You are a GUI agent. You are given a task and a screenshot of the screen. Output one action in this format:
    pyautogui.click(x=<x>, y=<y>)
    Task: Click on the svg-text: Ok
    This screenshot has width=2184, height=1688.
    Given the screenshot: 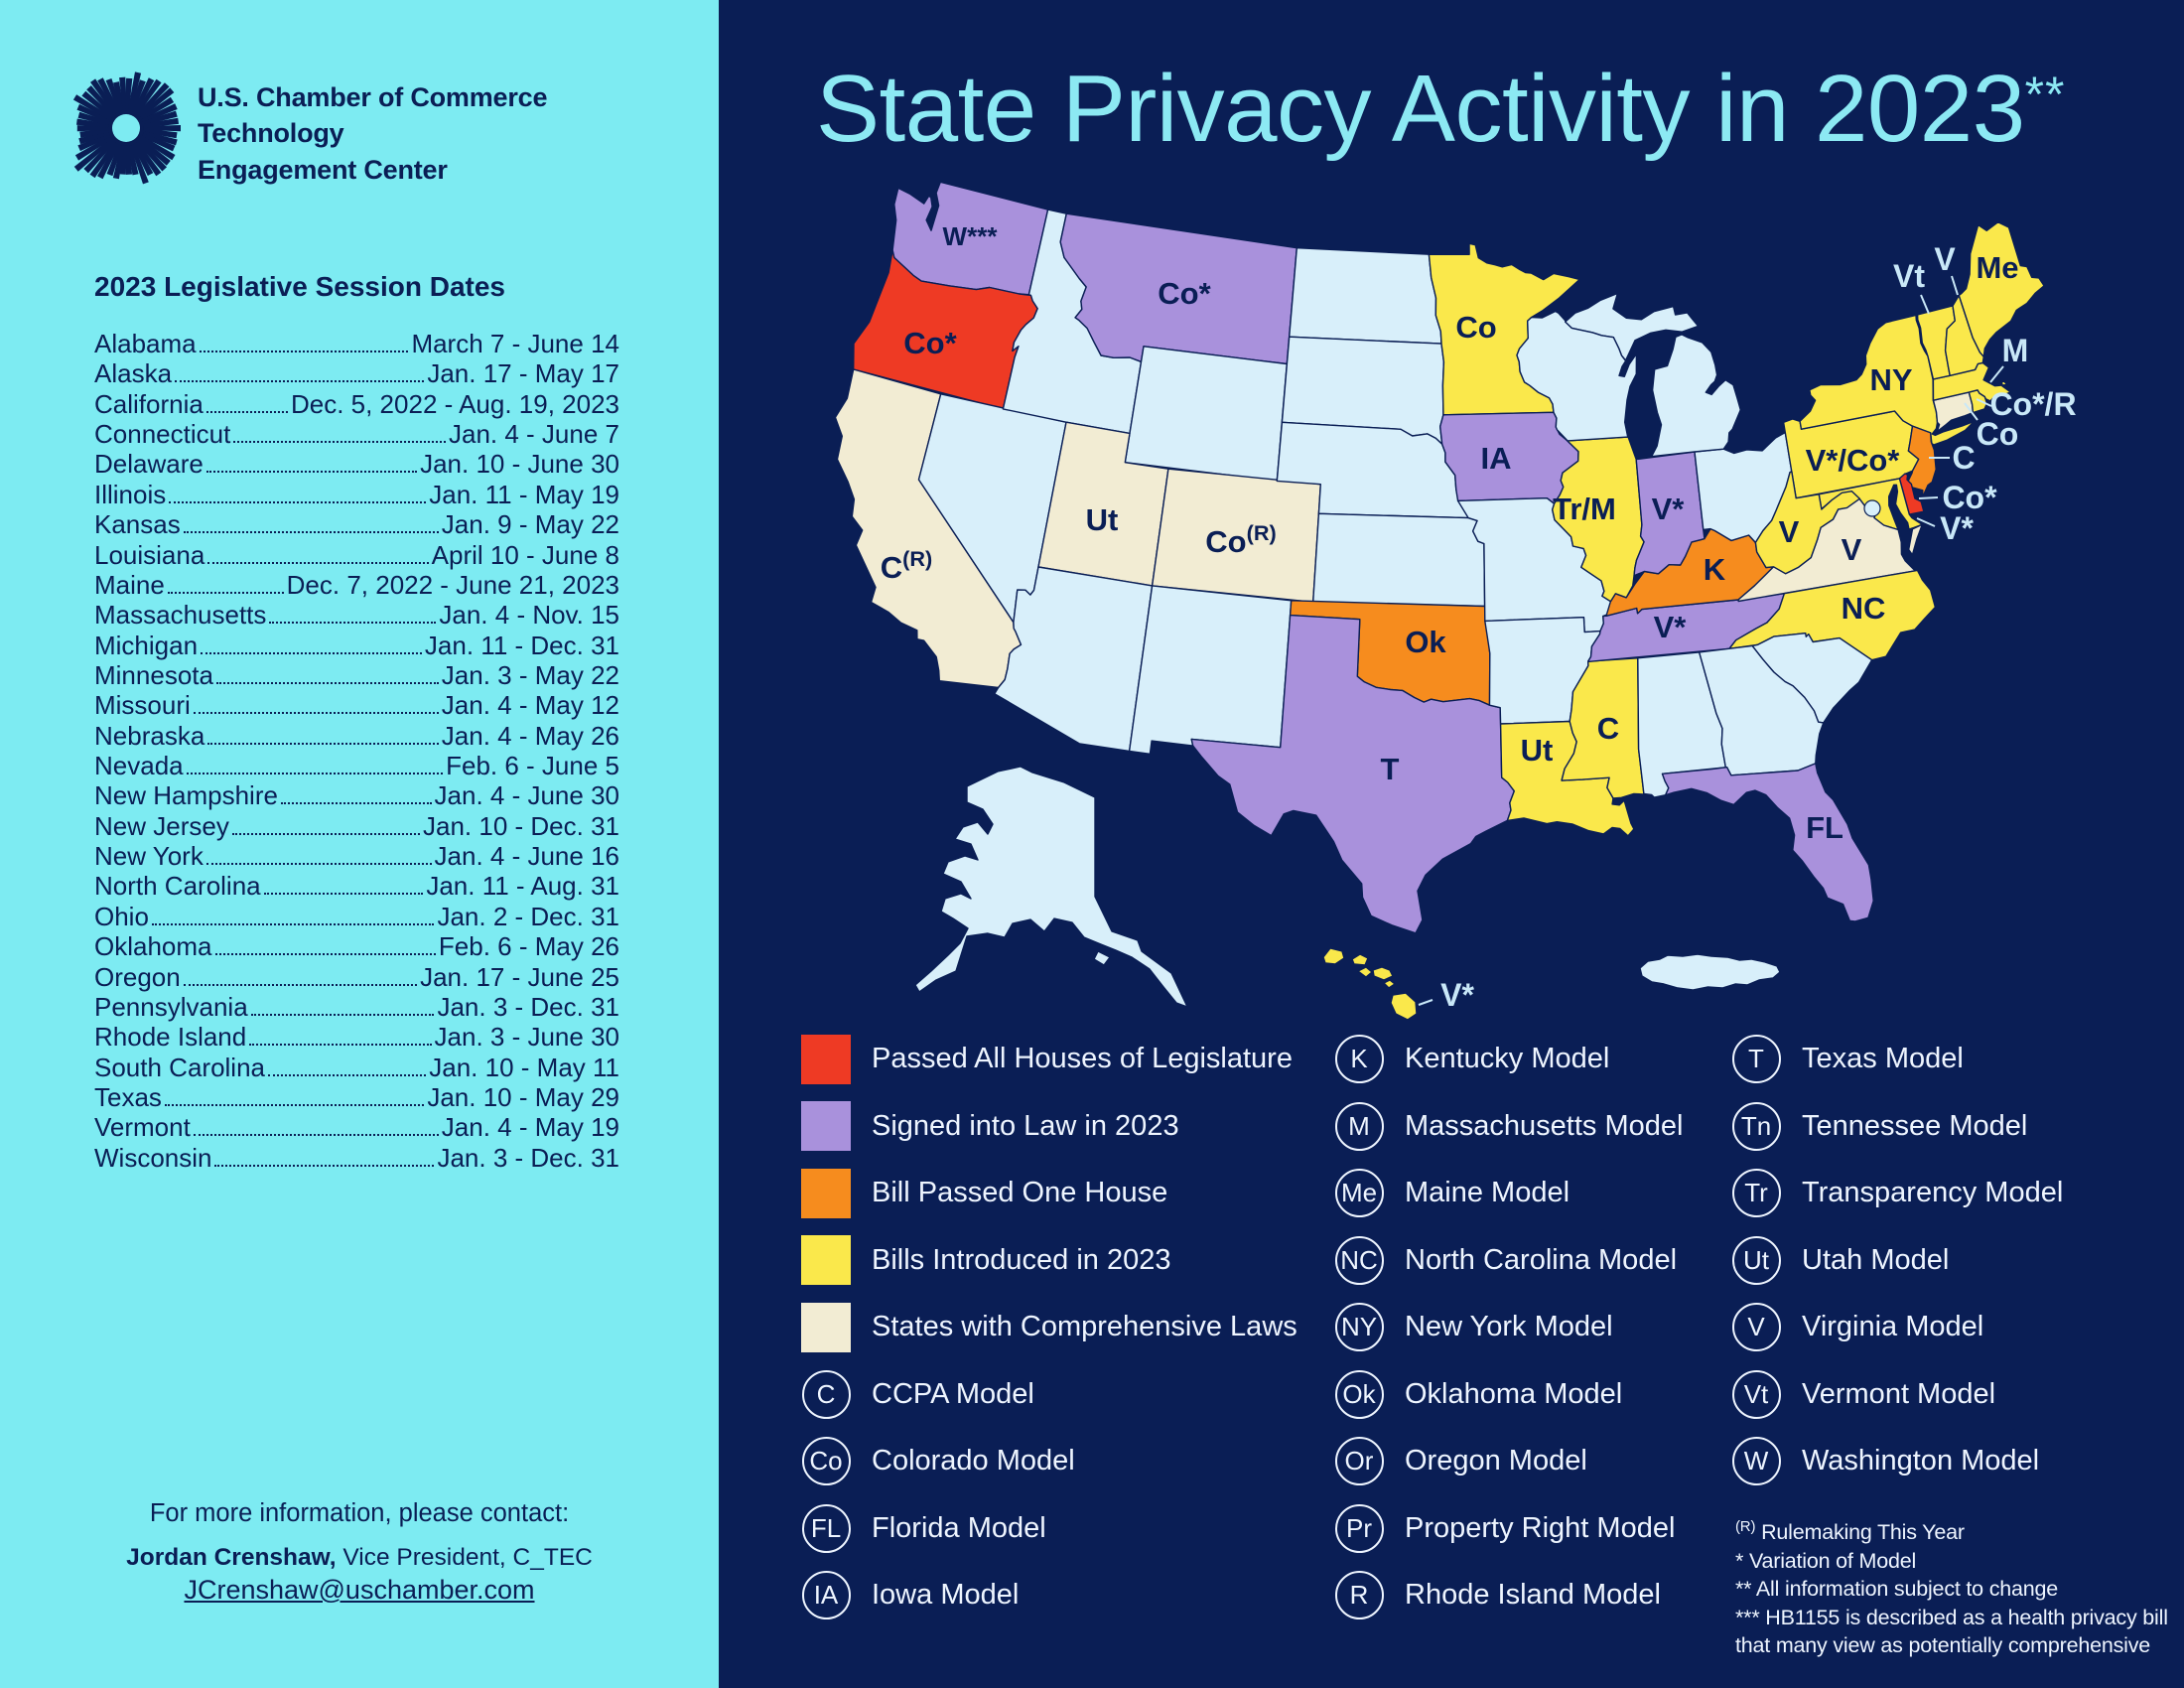 What is the action you would take?
    pyautogui.click(x=1425, y=642)
    